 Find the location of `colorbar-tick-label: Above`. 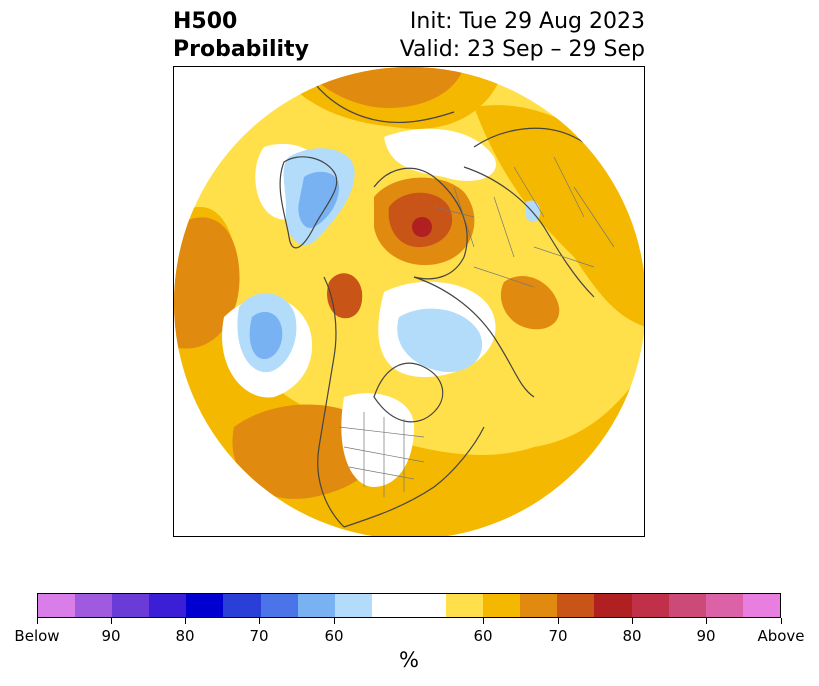

colorbar-tick-label: Above is located at coordinates (781, 636).